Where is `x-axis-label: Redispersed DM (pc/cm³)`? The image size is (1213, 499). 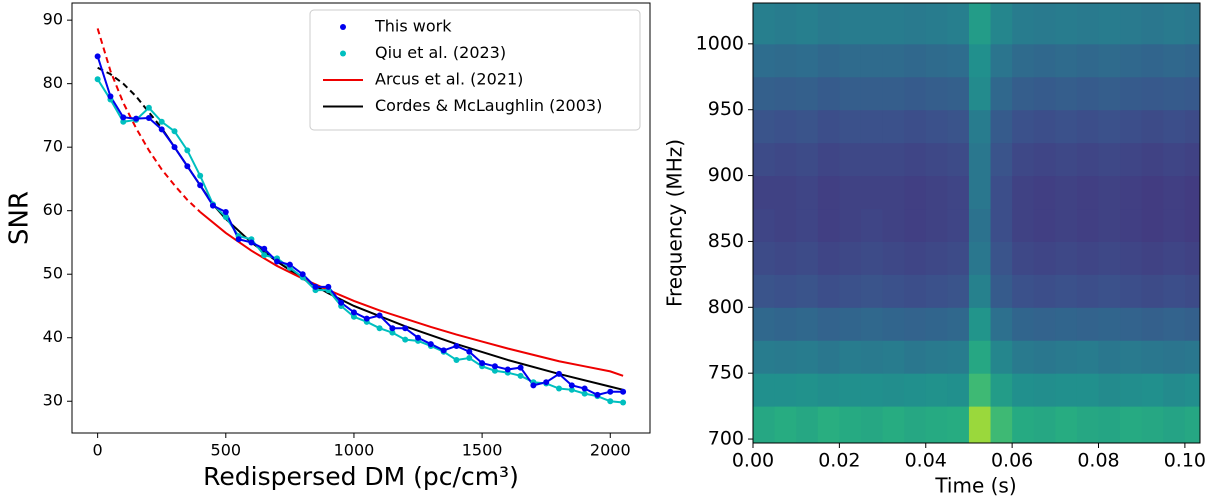
x-axis-label: Redispersed DM (pc/cm³) is located at coordinates (361, 476).